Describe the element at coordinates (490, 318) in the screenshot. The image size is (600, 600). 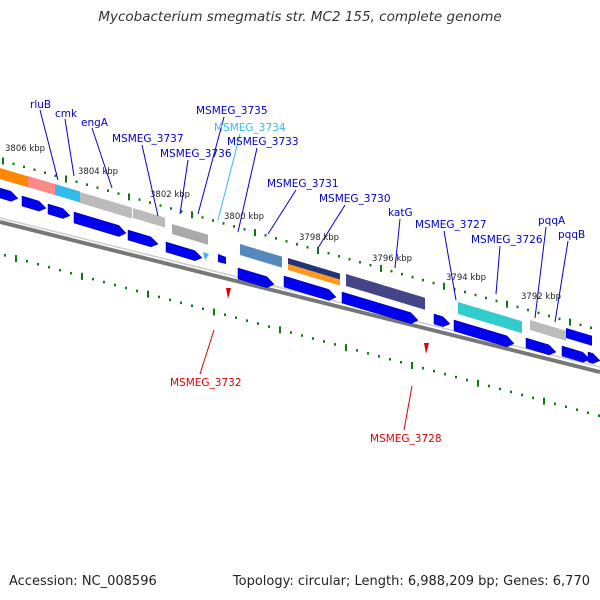
I see `band-teal` at that location.